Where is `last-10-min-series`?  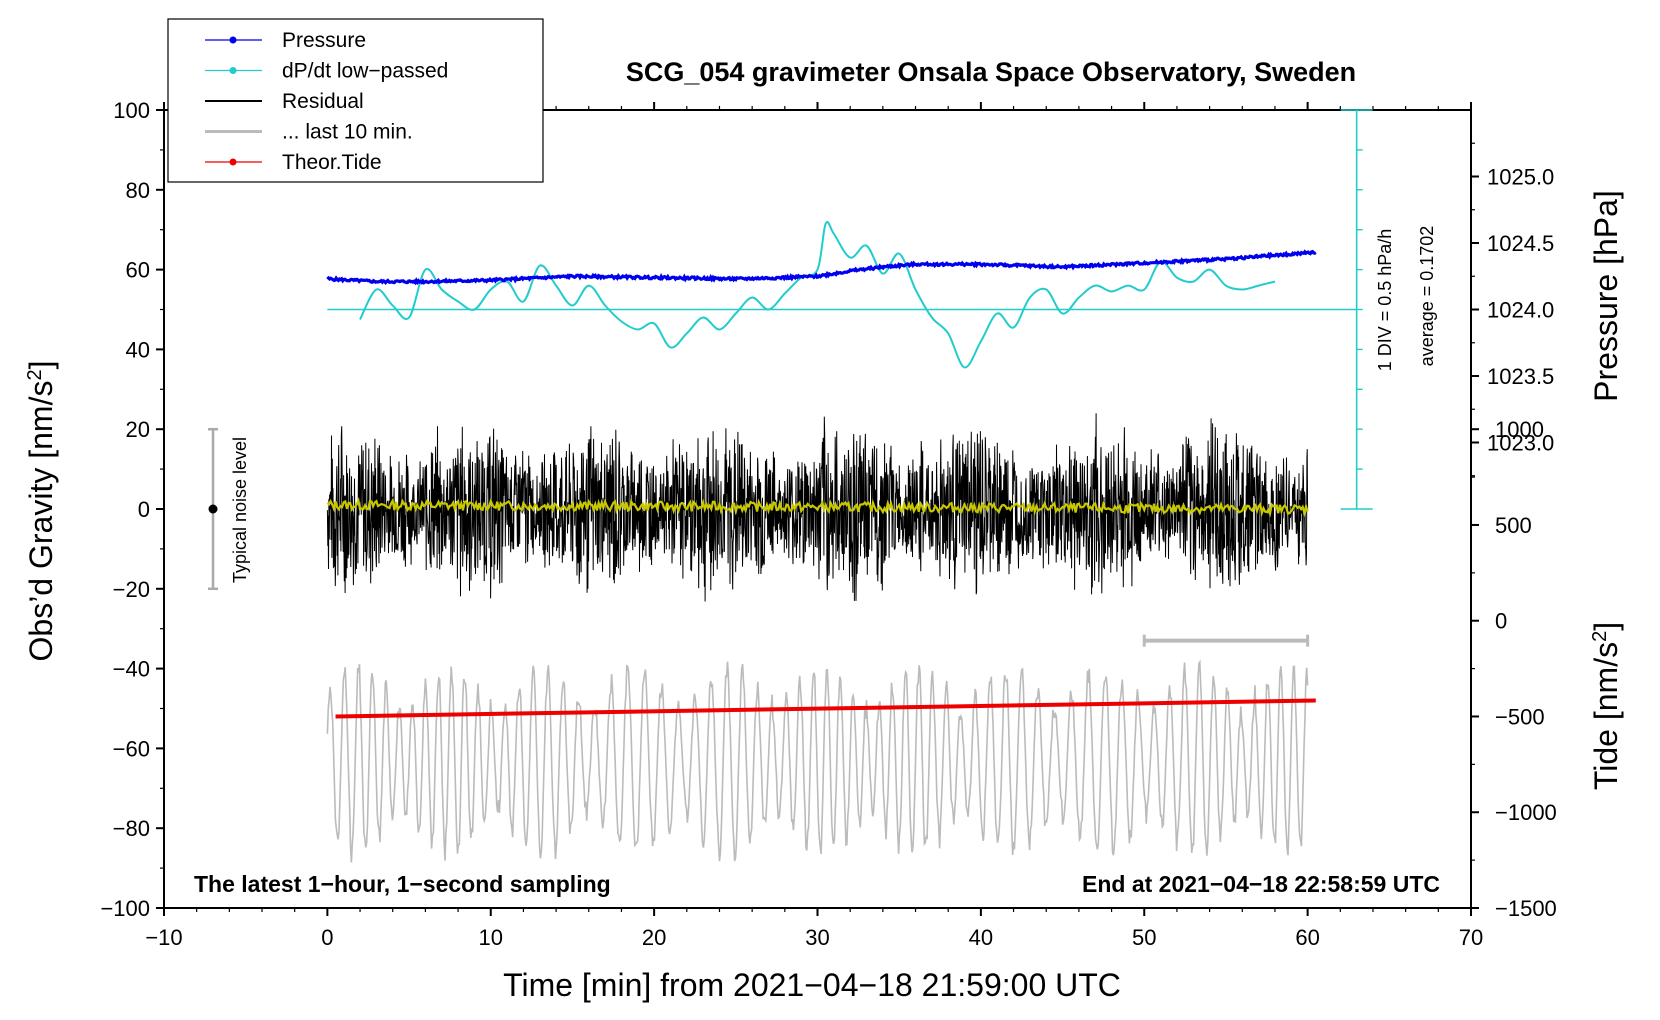
last-10-min-series is located at coordinates (817, 761).